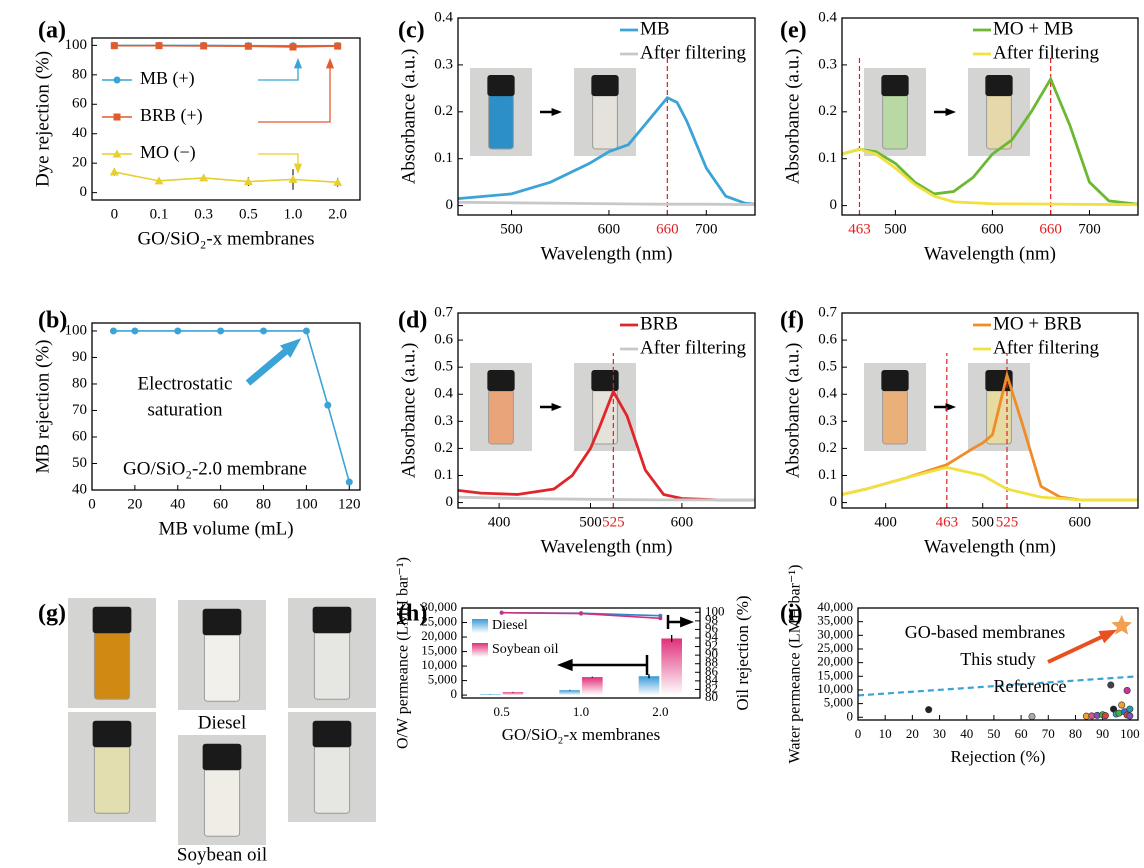  Describe the element at coordinates (79, 163) in the screenshot. I see `y-tick-label: 20` at that location.